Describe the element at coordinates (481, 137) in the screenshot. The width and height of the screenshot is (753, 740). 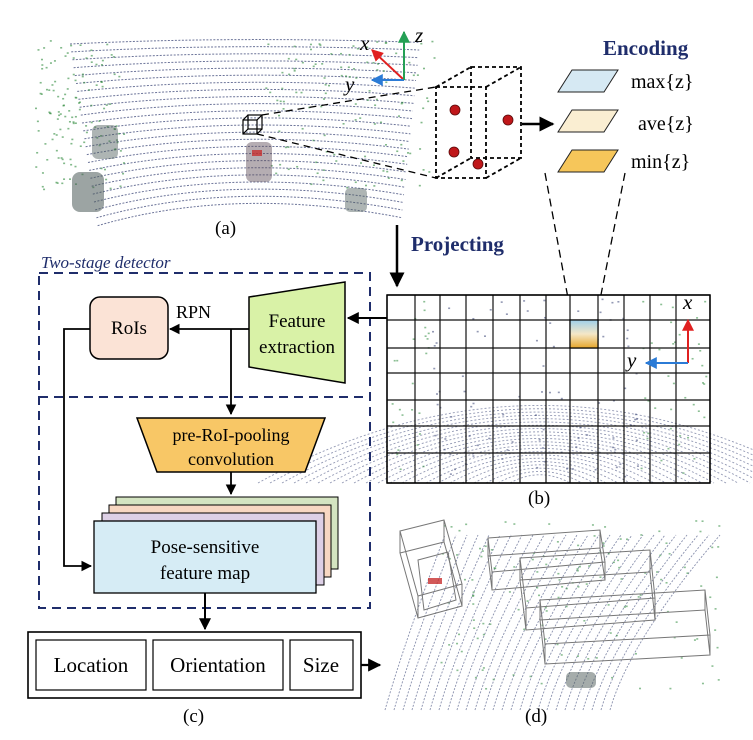
I see `voxel-points` at that location.